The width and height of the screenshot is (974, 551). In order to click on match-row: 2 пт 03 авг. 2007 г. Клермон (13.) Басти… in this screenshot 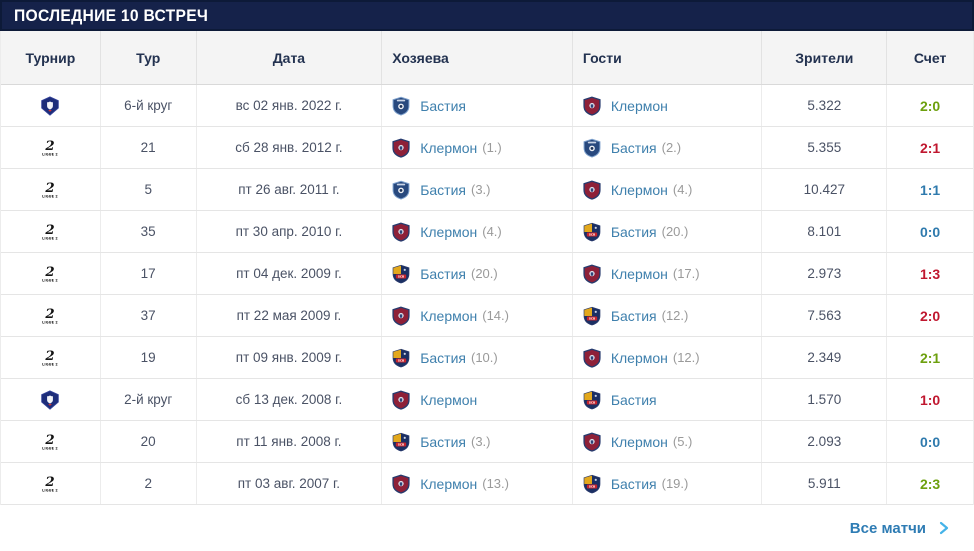, I will do `click(487, 484)`.